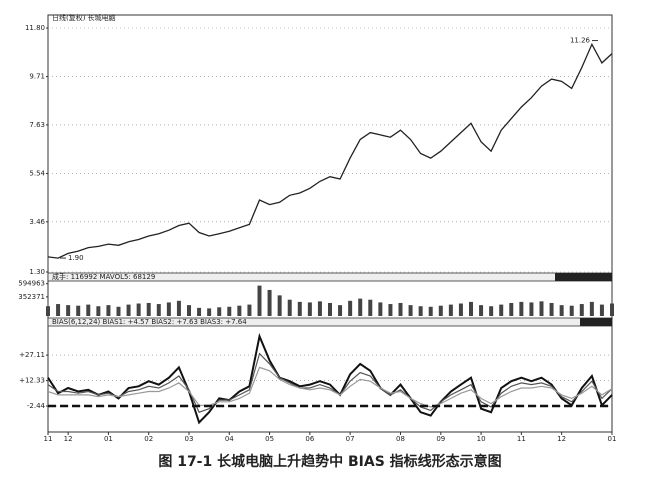 The width and height of the screenshot is (651, 481). I want to click on panel-title: 日线(复权) 长城电脑, so click(84, 17).